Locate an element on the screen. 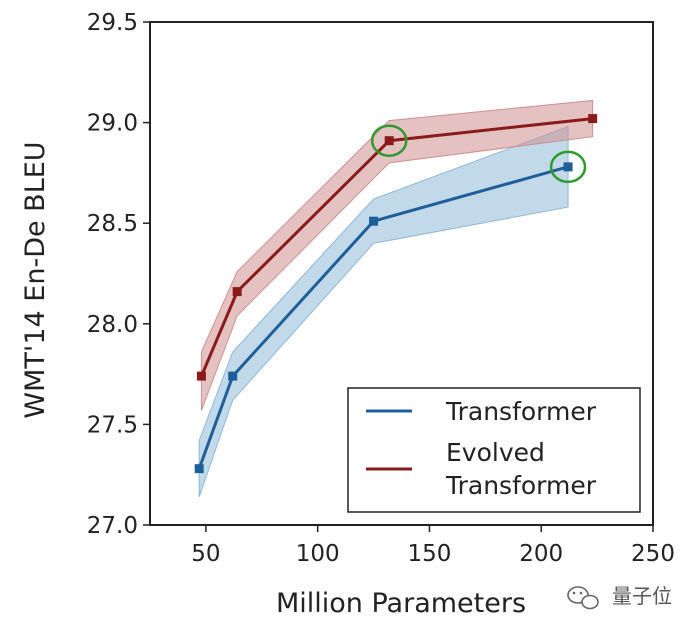 This screenshot has height=628, width=700. legend-label-evolved-line1: Evolved is located at coordinates (495, 452).